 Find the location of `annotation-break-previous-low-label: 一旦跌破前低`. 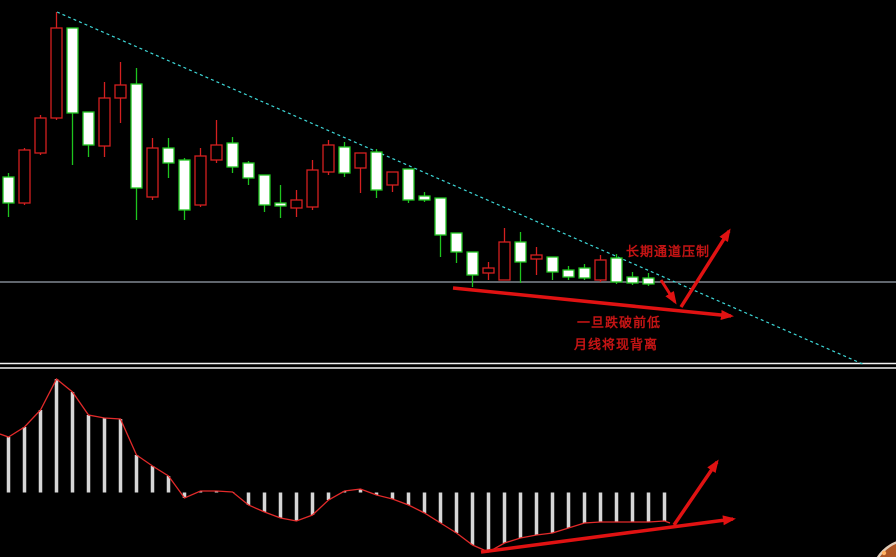

annotation-break-previous-low-label: 一旦跌破前低 is located at coordinates (619, 323).